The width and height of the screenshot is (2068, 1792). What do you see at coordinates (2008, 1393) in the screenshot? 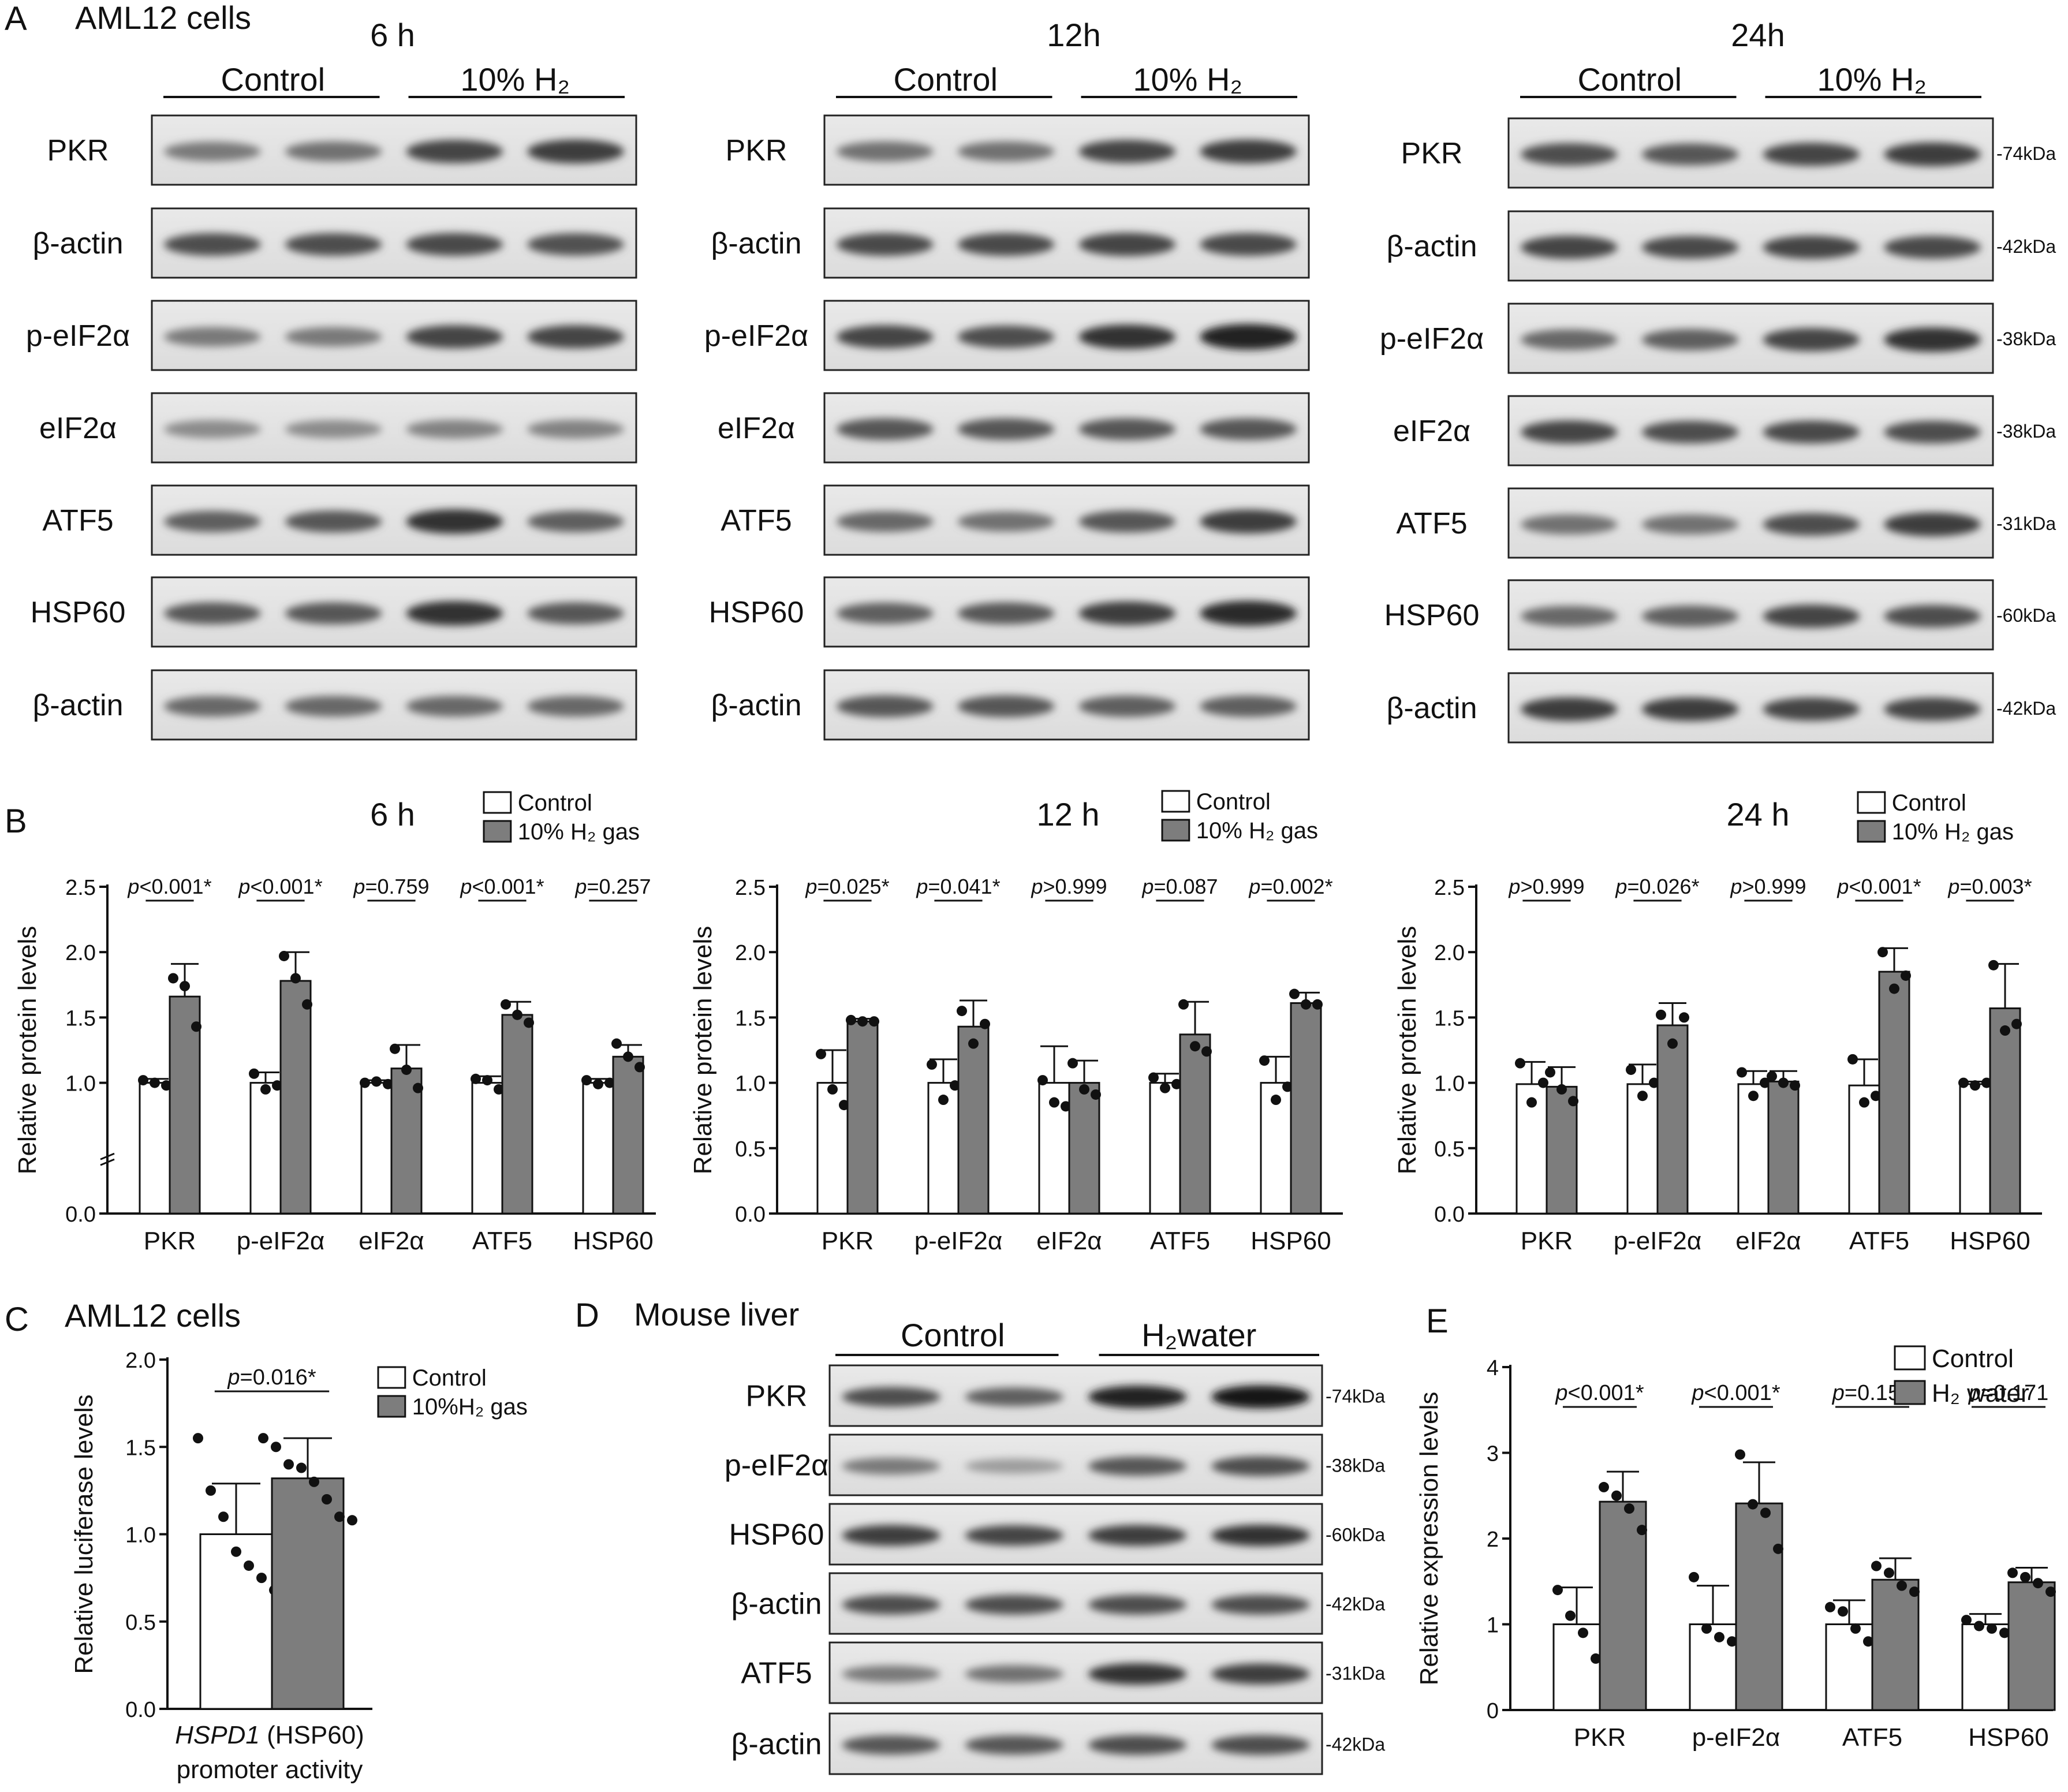
I see `p-value-label: p=0.171` at bounding box center [2008, 1393].